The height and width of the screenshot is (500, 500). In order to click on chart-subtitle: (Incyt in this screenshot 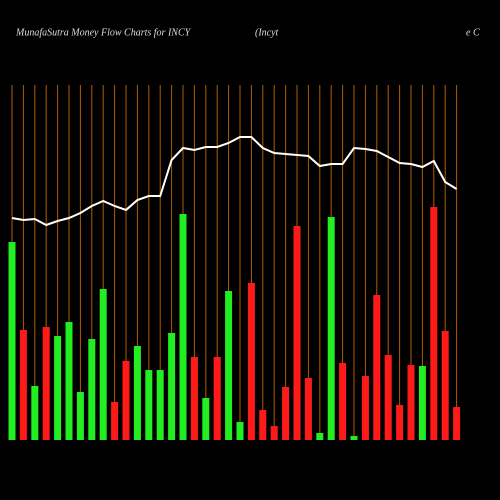, I will do `click(267, 32)`.